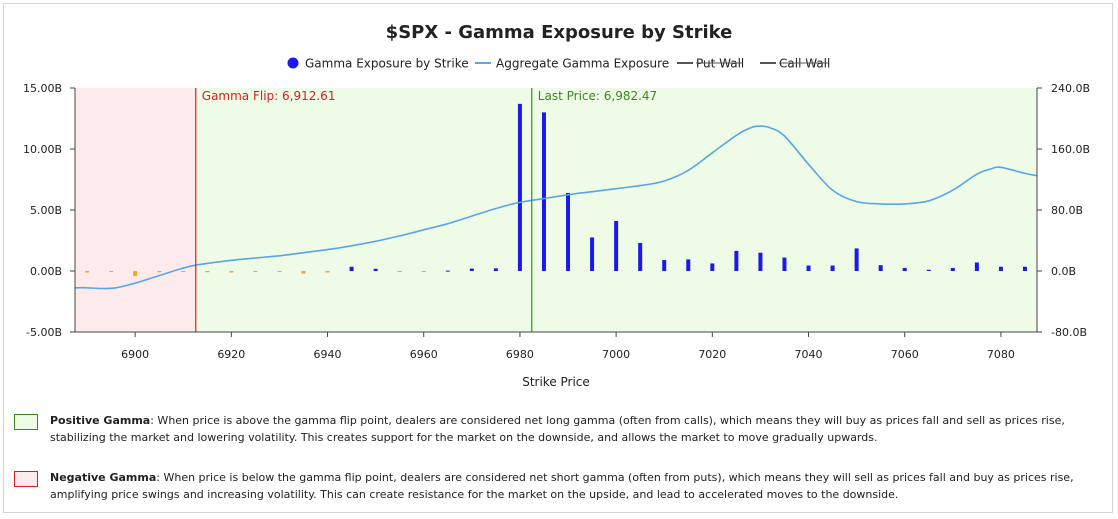 Image resolution: width=1118 pixels, height=519 pixels. I want to click on negative-gamma-region, so click(135, 210).